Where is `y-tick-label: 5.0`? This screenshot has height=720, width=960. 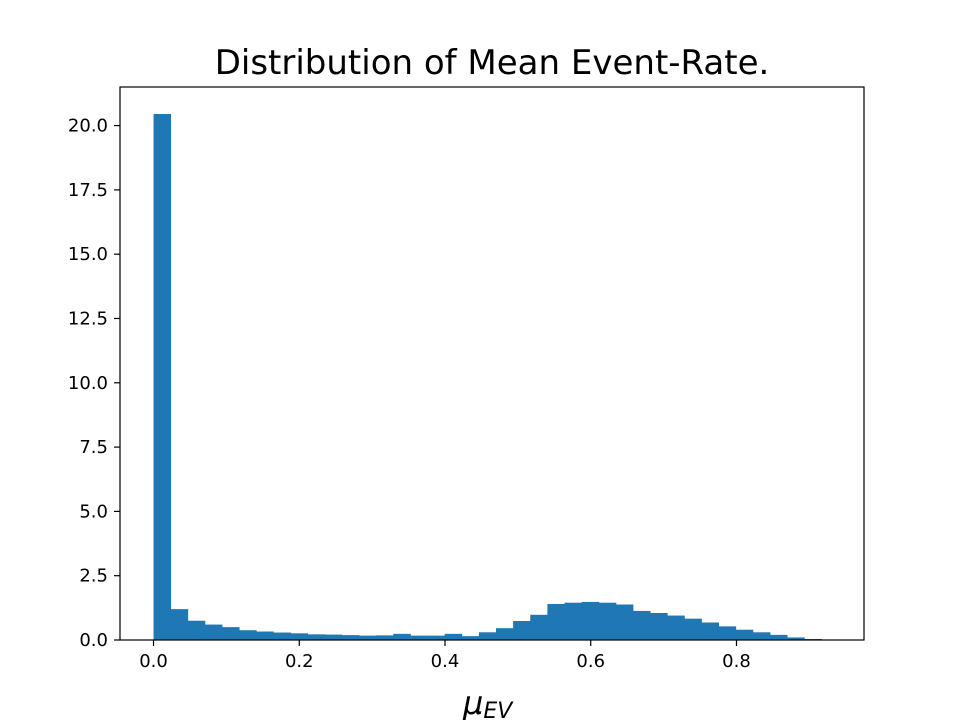 y-tick-label: 5.0 is located at coordinates (93, 511).